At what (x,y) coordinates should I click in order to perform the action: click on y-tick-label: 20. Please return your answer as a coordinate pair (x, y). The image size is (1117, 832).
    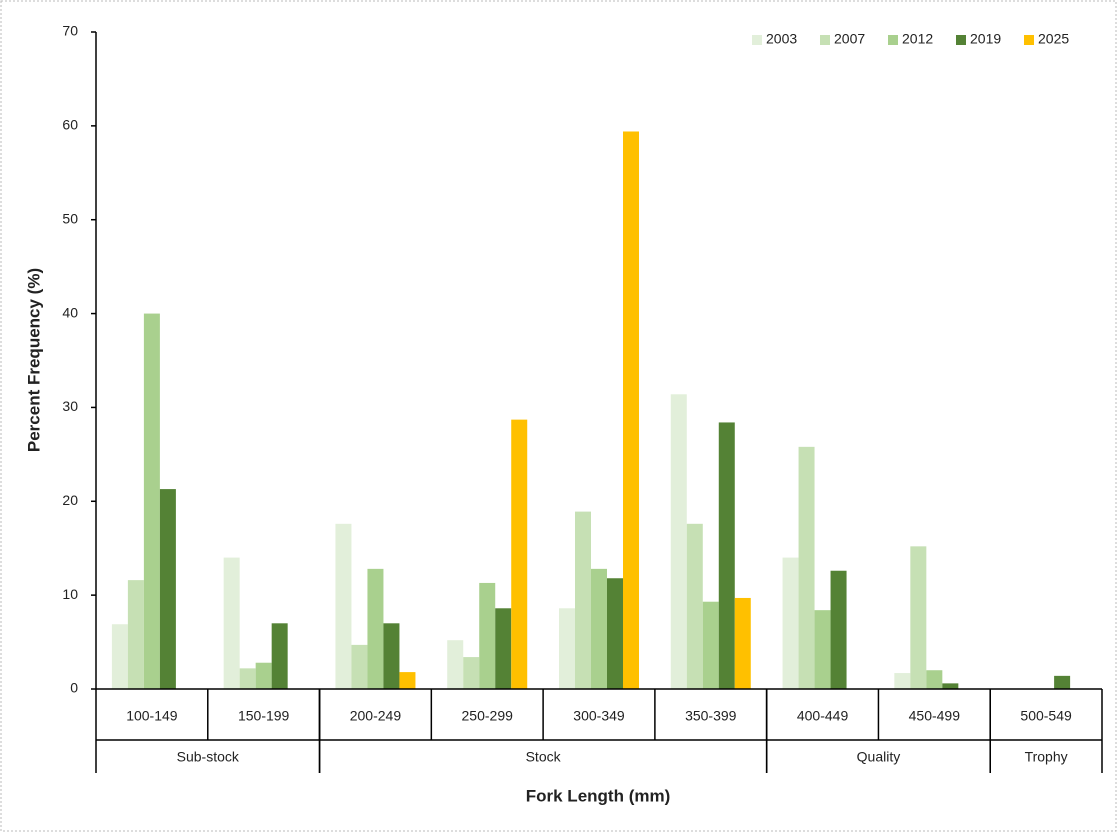
    Looking at the image, I should click on (70, 500).